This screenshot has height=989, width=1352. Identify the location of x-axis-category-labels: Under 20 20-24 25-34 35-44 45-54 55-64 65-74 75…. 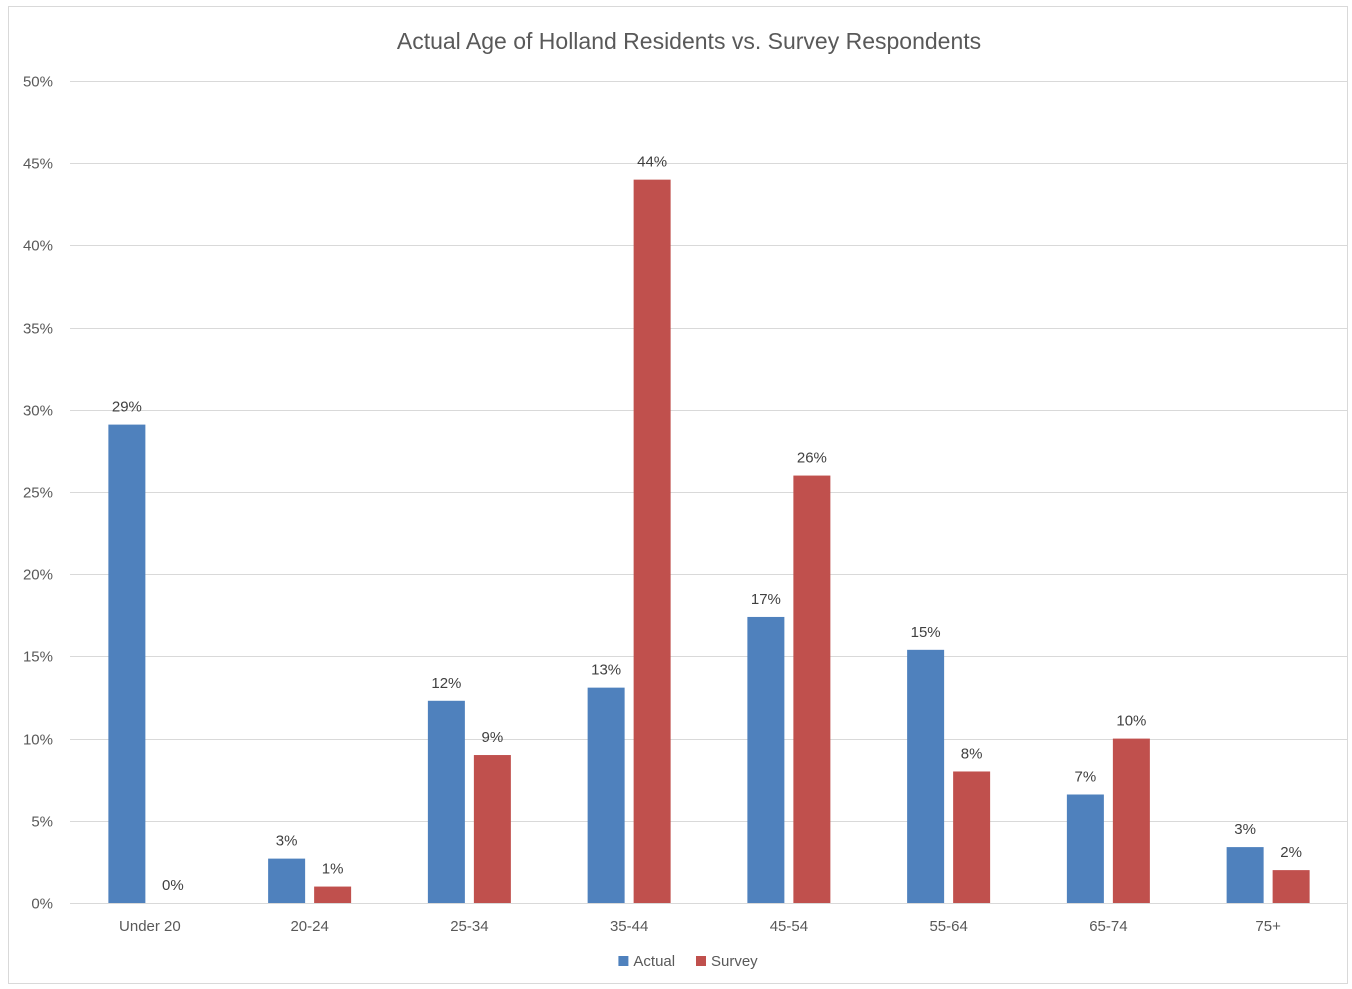
(700, 926).